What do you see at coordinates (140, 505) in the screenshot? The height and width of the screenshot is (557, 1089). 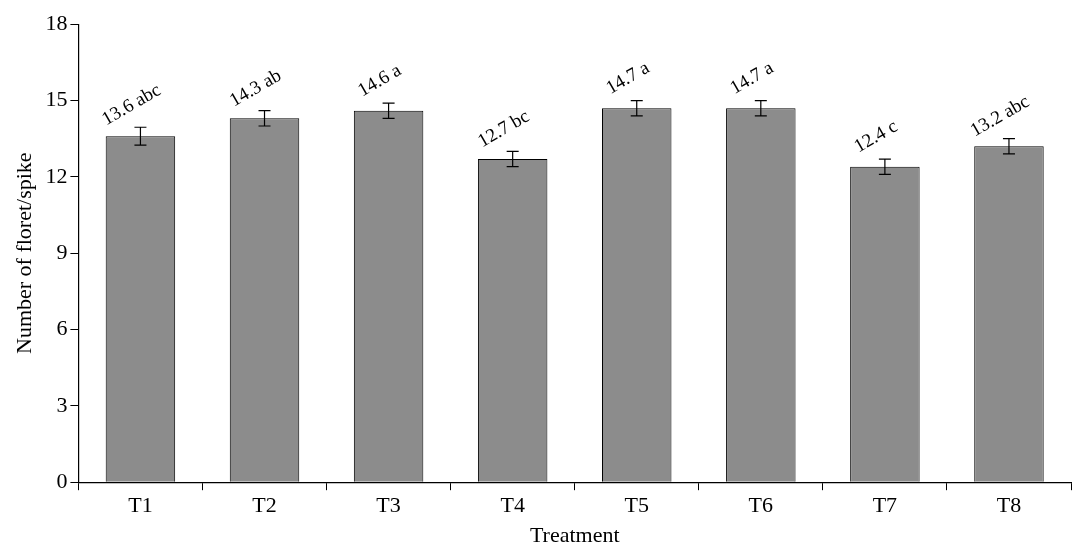 I see `x-tick-label: T1` at bounding box center [140, 505].